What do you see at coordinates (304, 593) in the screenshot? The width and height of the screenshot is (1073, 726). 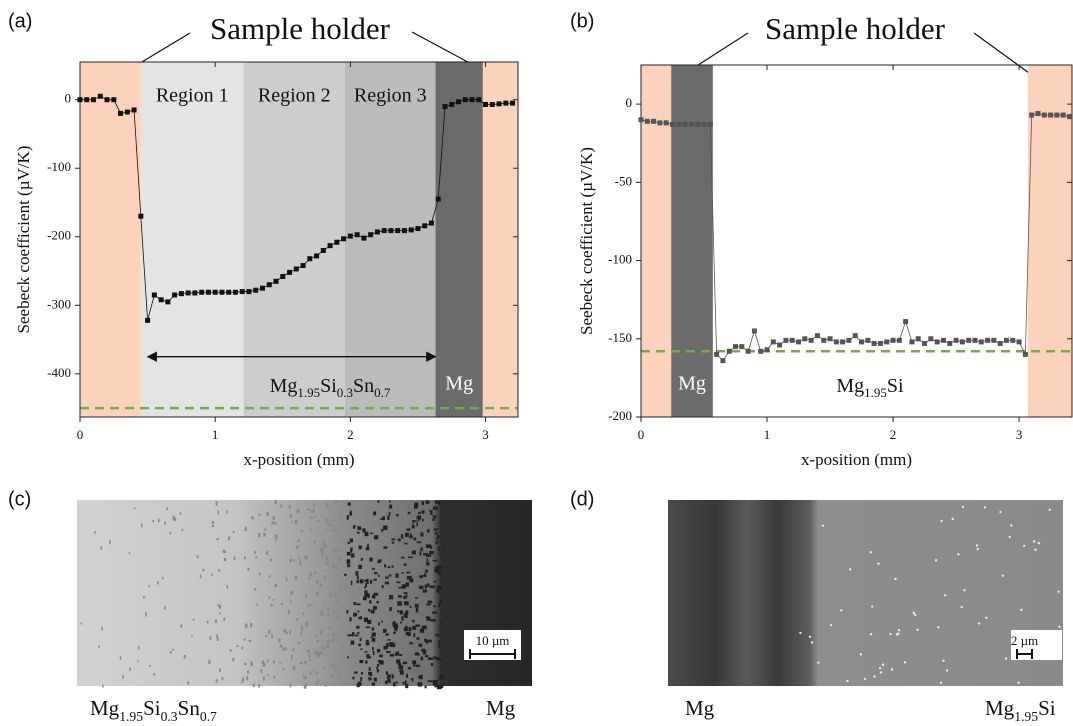 I see `micrograph-c` at bounding box center [304, 593].